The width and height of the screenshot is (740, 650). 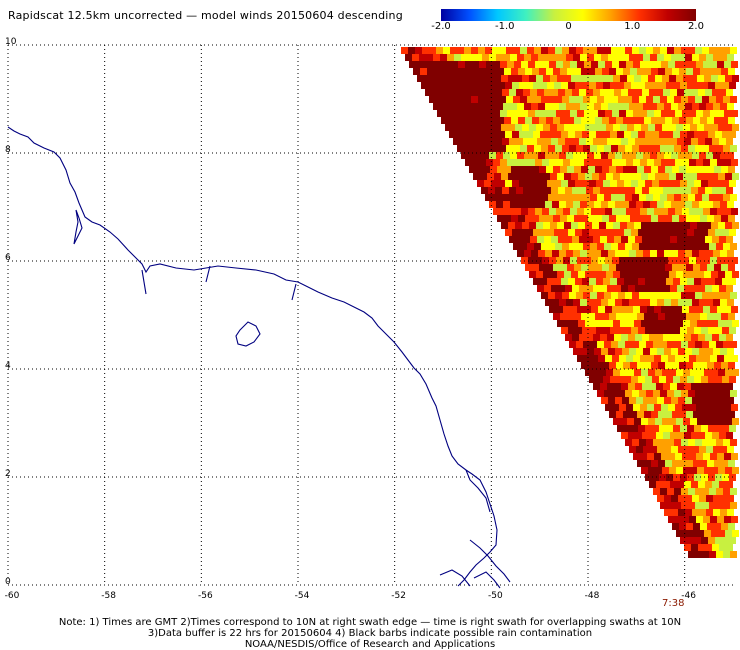 What do you see at coordinates (399, 596) in the screenshot?
I see `x-tick-label: -52` at bounding box center [399, 596].